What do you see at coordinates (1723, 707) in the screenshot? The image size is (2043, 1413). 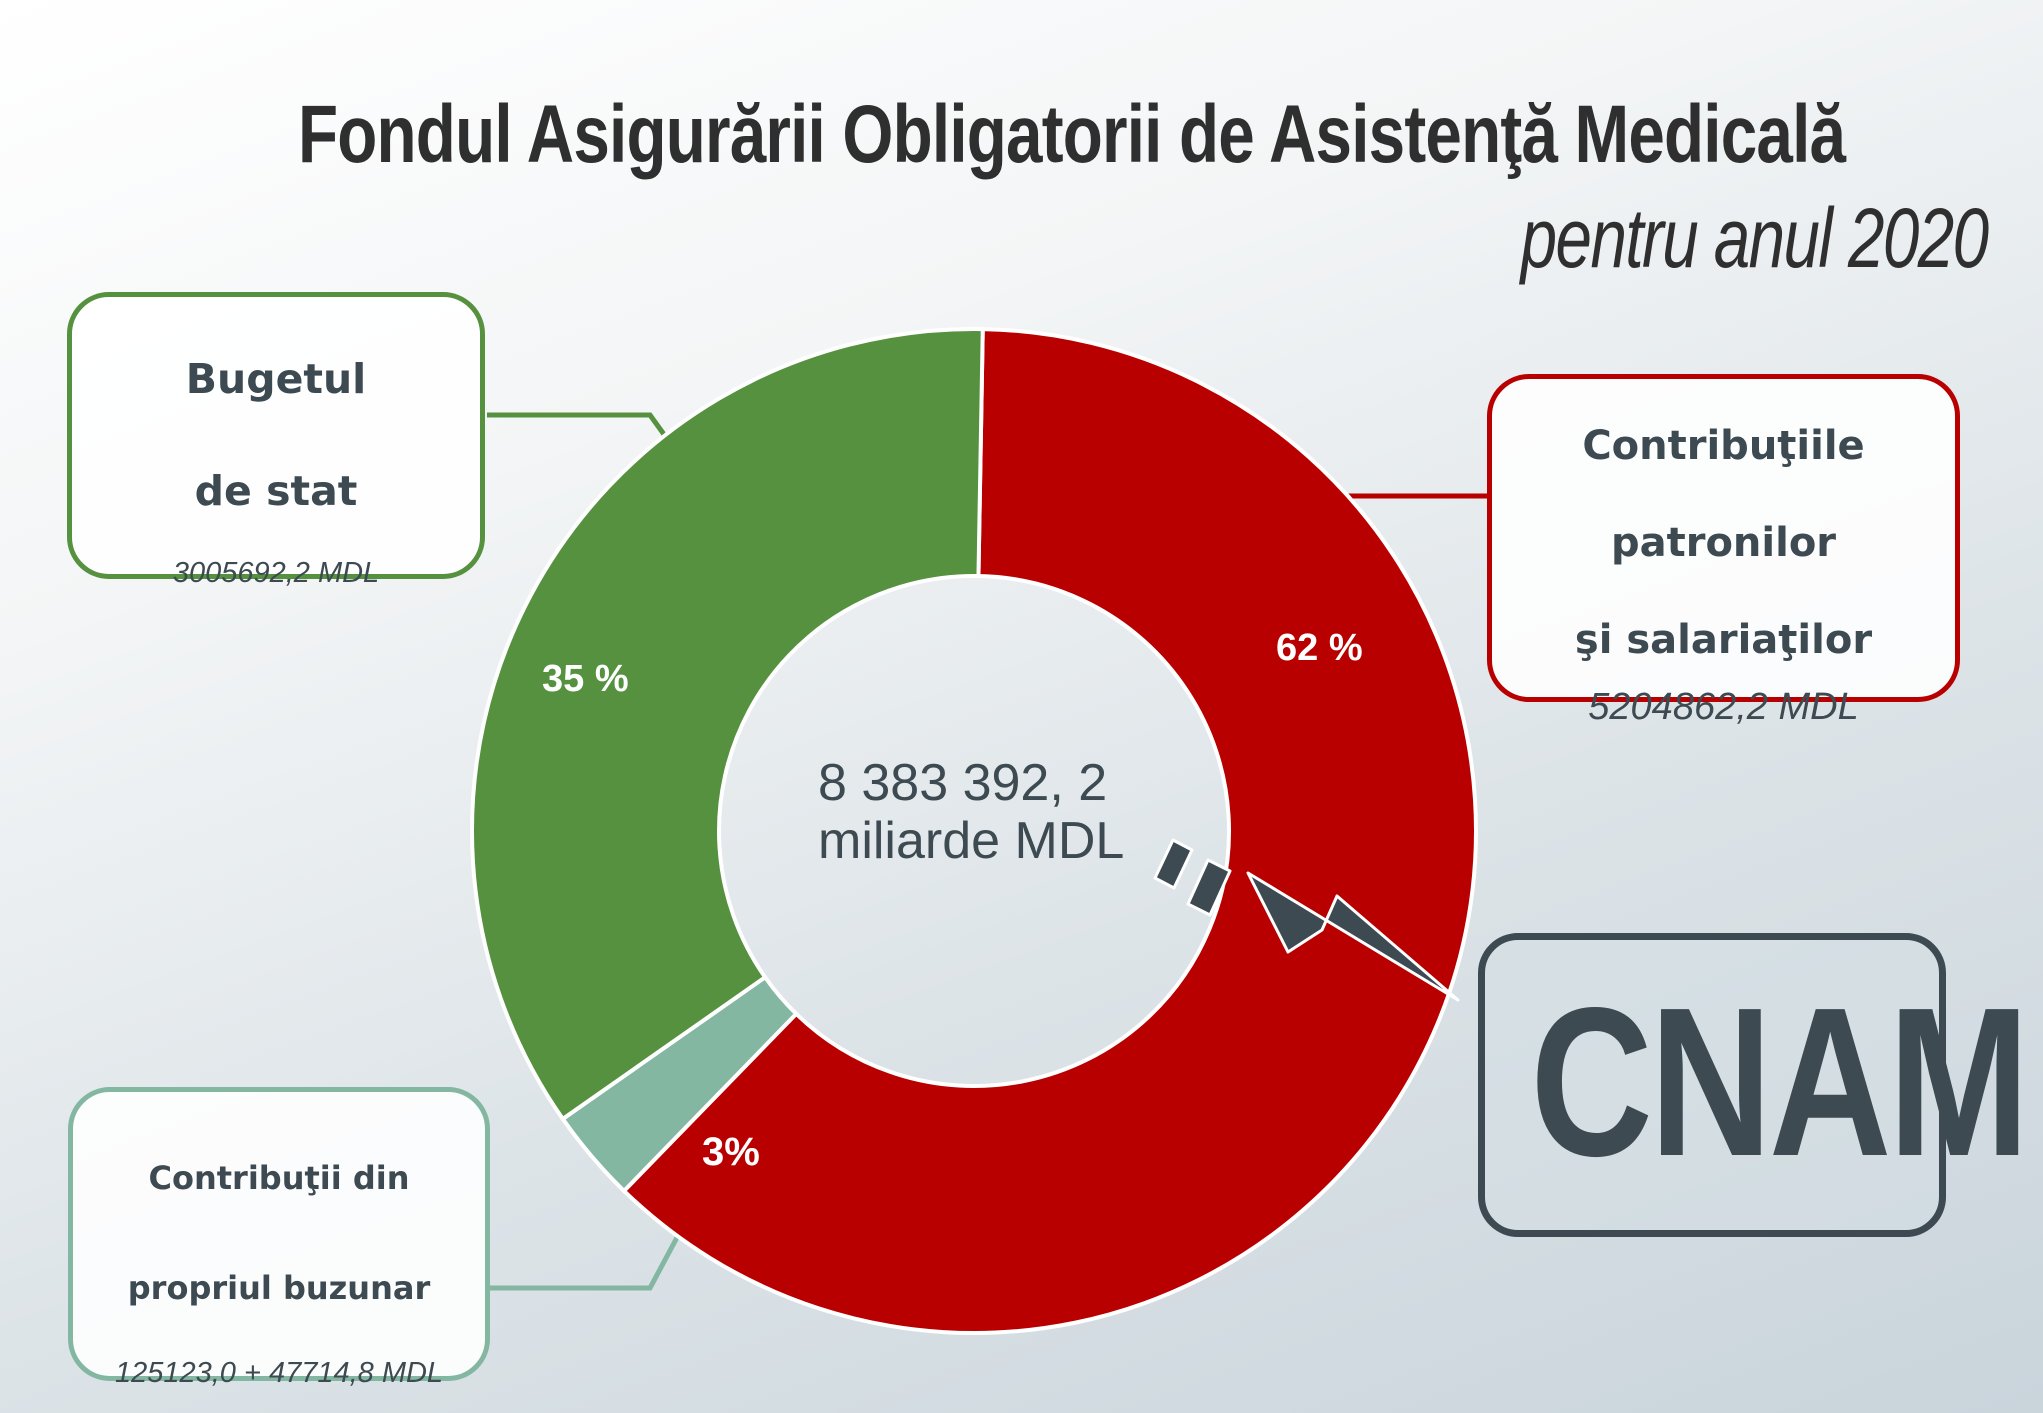 I see `legend-contrib-value: 5204862,2 MDL` at bounding box center [1723, 707].